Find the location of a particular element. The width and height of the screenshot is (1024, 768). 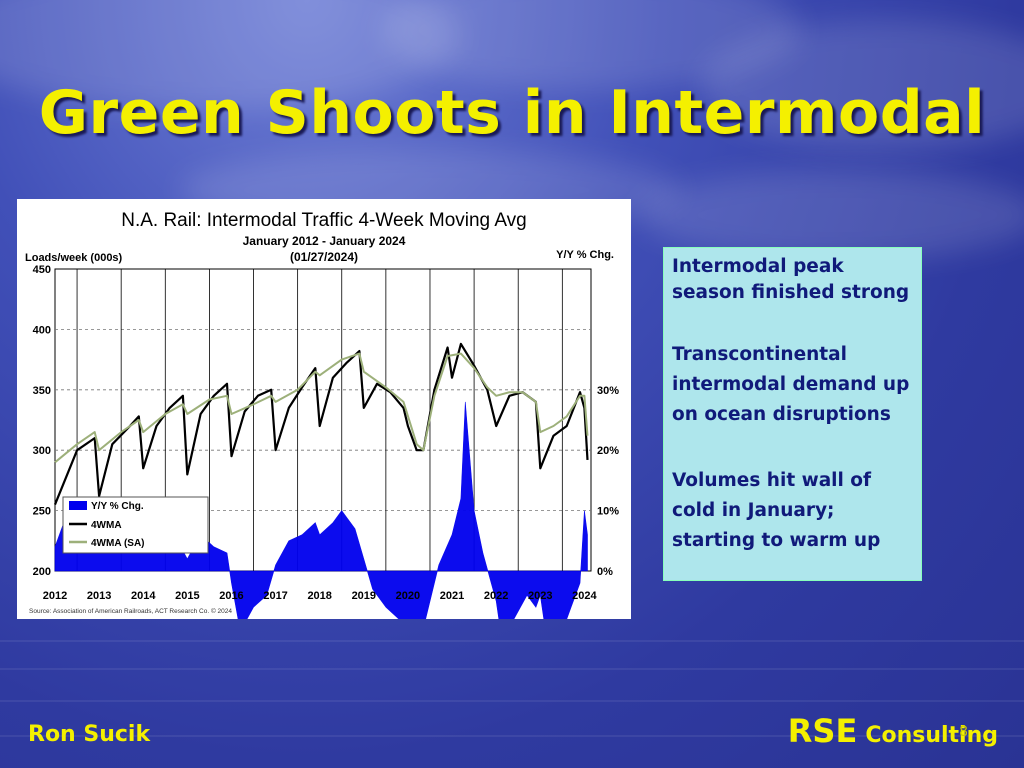

x-tick-label: 2015 is located at coordinates (187, 596).